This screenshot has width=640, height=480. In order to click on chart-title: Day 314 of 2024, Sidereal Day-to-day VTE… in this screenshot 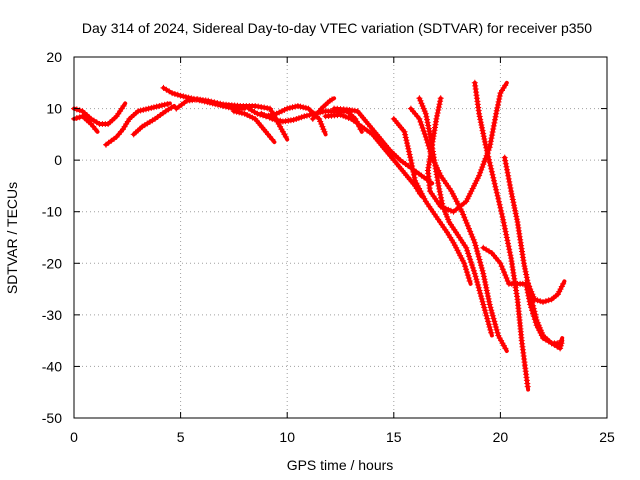, I will do `click(337, 28)`.